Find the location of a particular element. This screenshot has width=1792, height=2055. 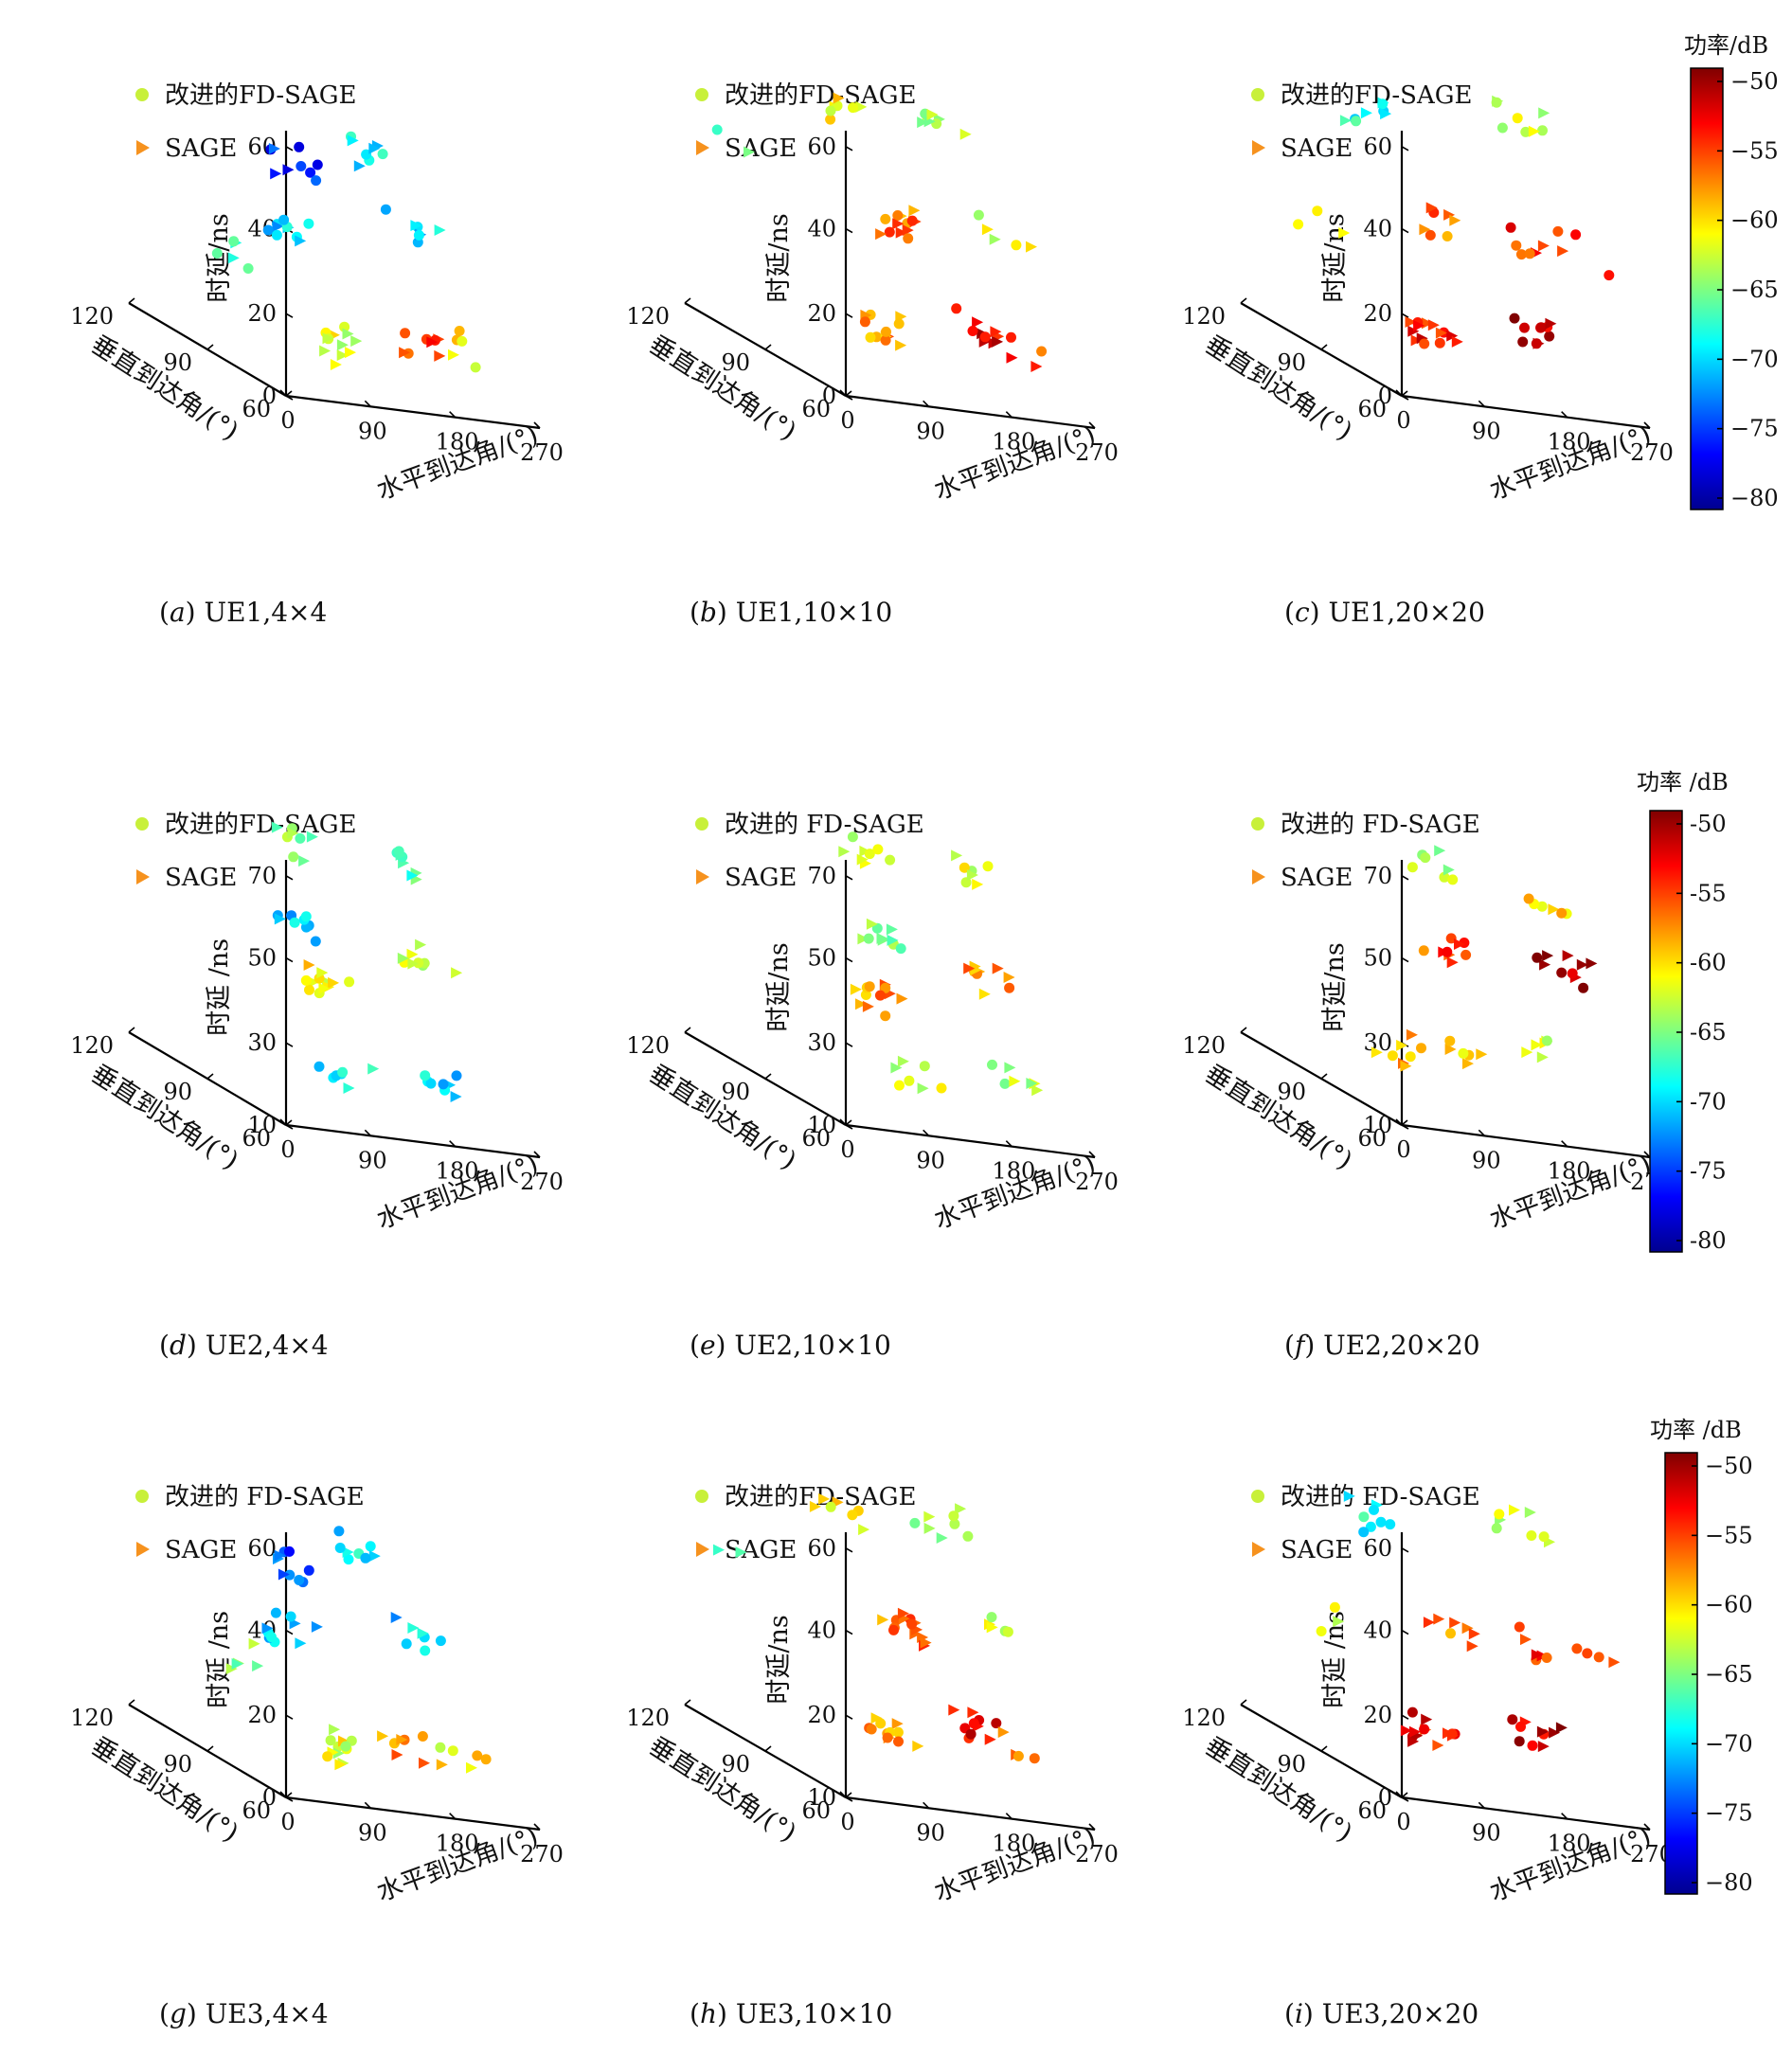

z-tick-label: 60 is located at coordinates (821, 147).